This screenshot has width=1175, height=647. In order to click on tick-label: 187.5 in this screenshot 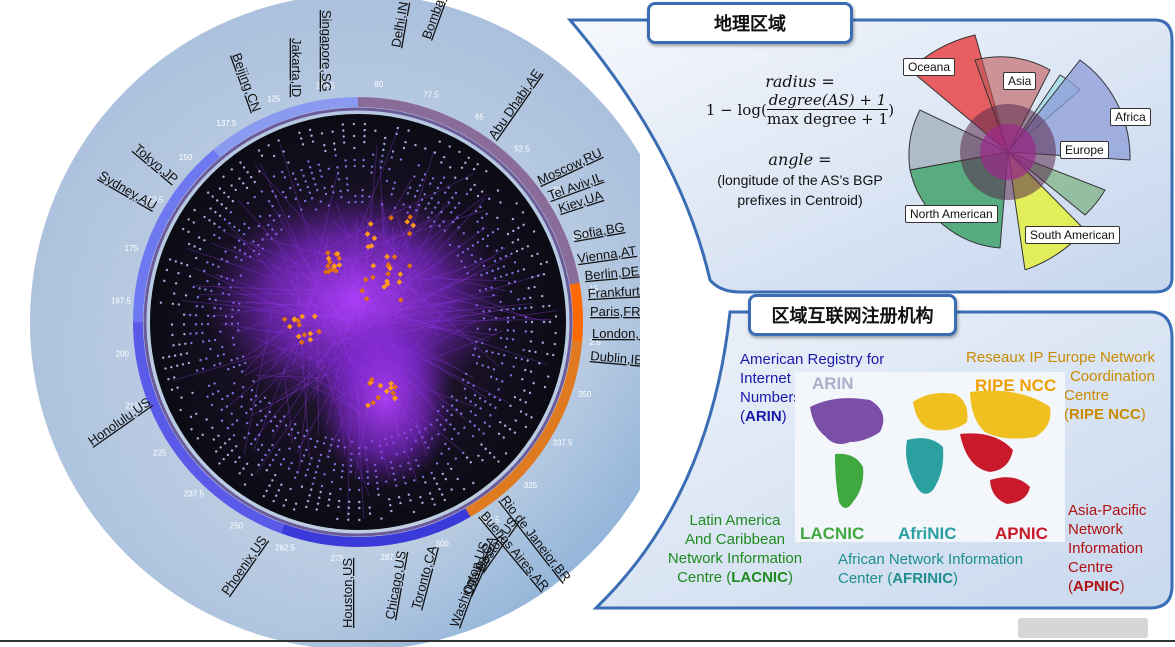, I will do `click(121, 300)`.